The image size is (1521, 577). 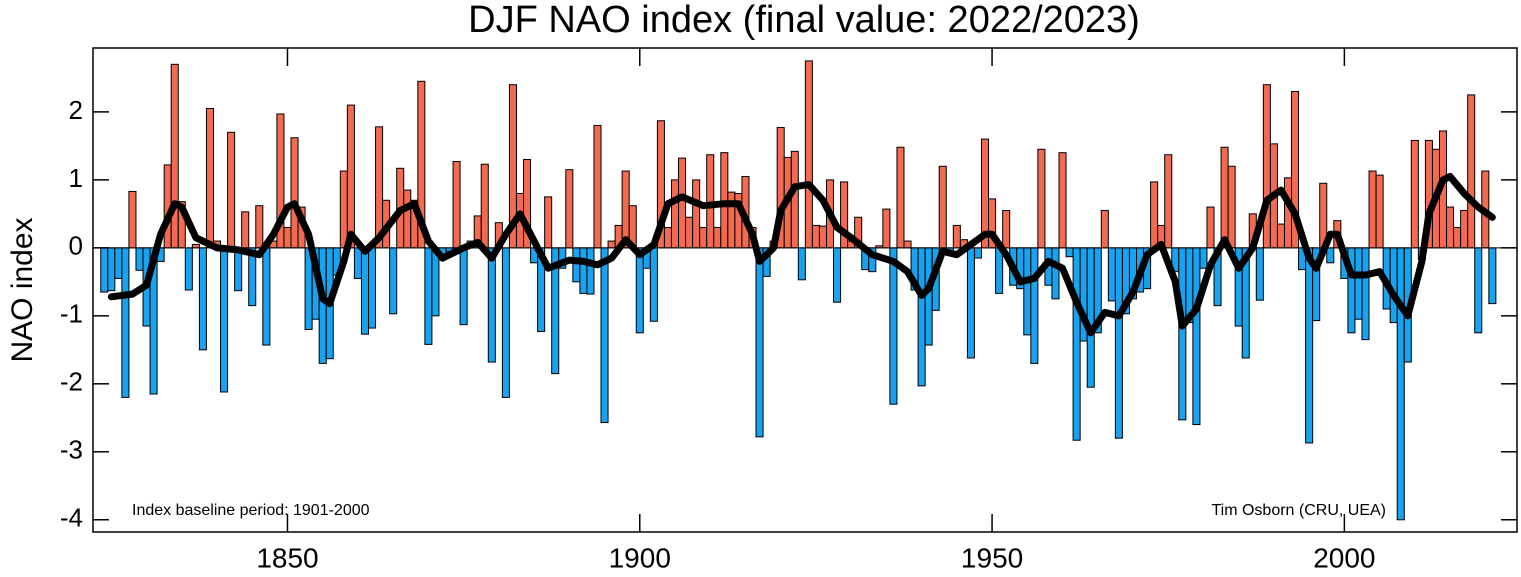 What do you see at coordinates (1344, 557) in the screenshot?
I see `x-tick-label: 2000` at bounding box center [1344, 557].